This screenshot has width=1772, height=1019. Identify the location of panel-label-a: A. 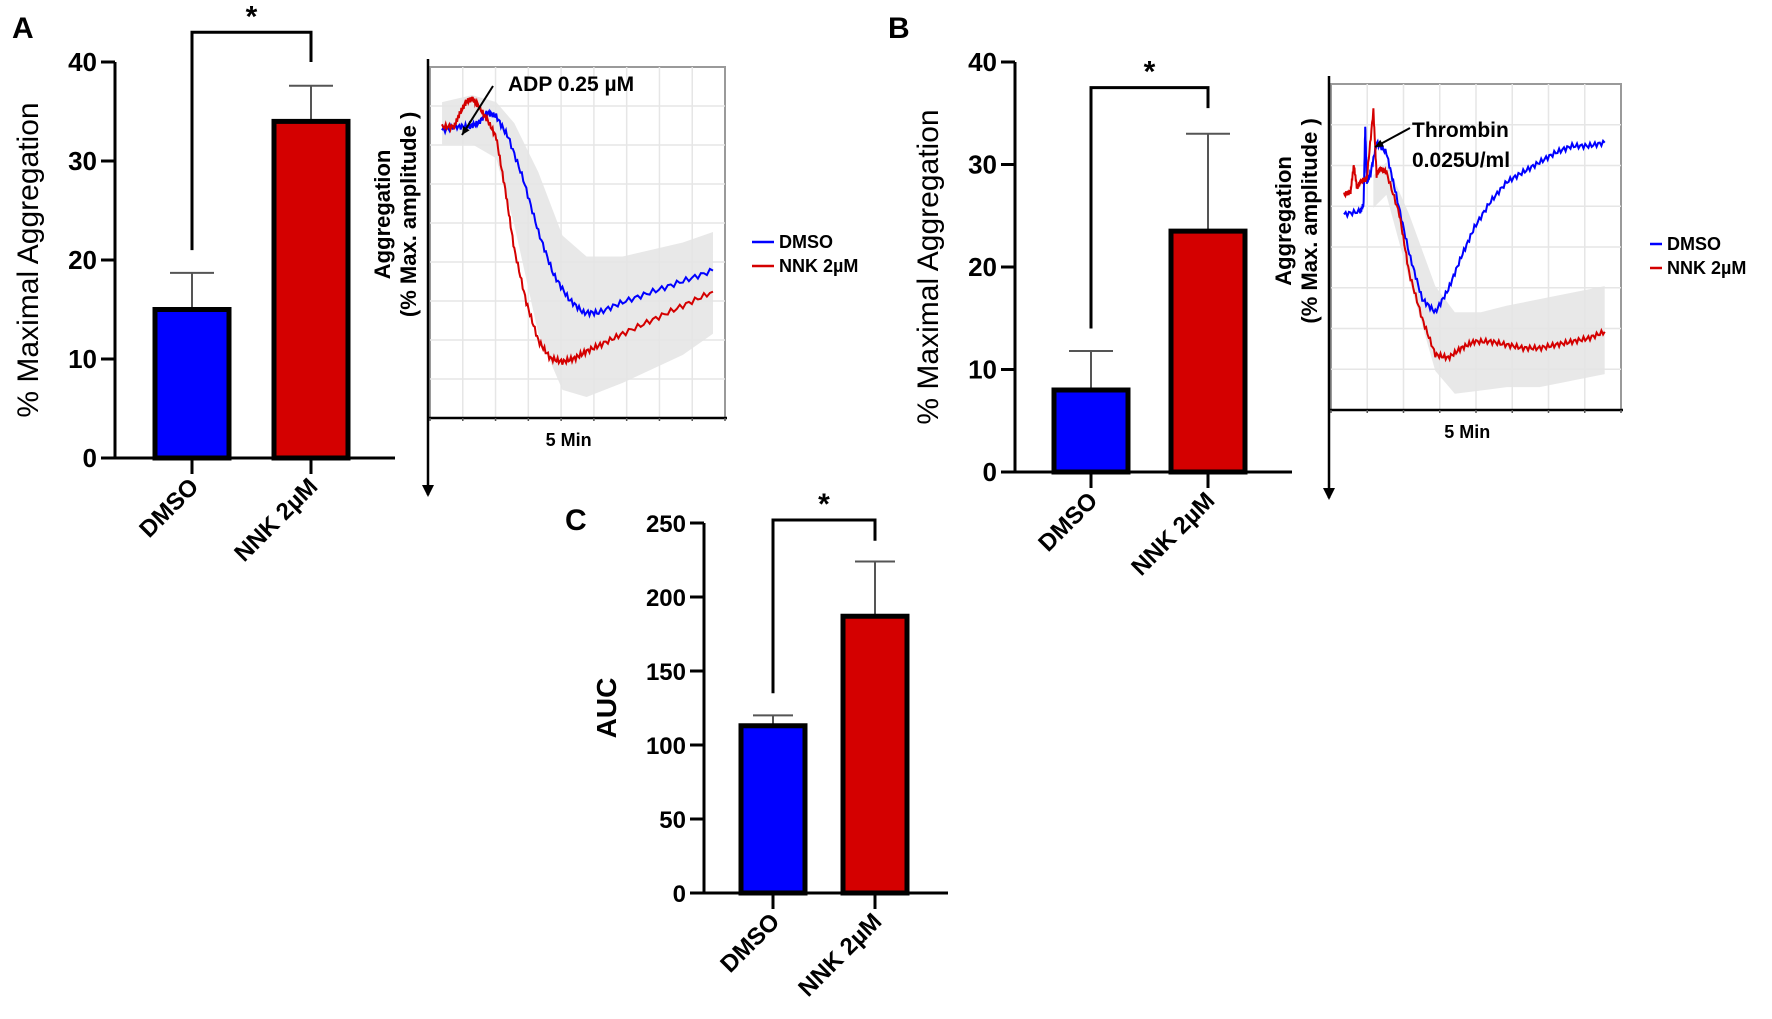
(23, 28).